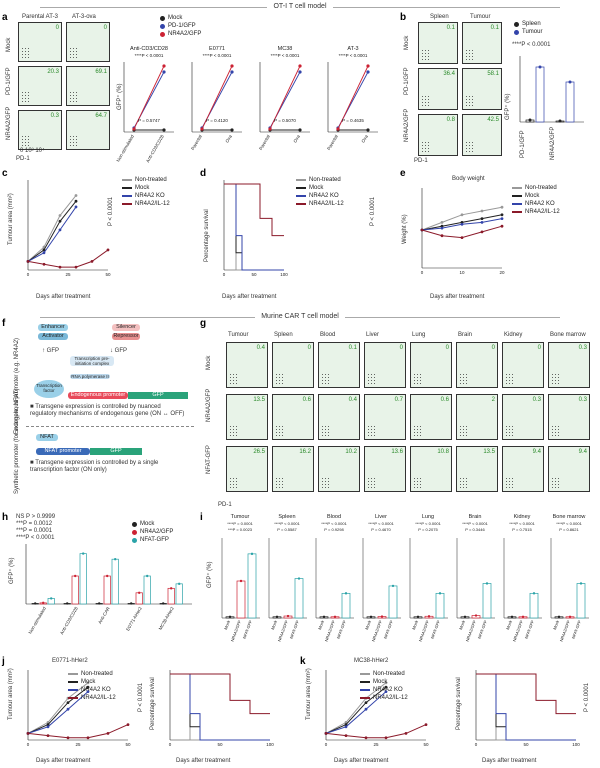 The height and width of the screenshot is (768, 600). Describe the element at coordinates (513, 335) in the screenshot. I see `tissue-label: Kidney` at that location.